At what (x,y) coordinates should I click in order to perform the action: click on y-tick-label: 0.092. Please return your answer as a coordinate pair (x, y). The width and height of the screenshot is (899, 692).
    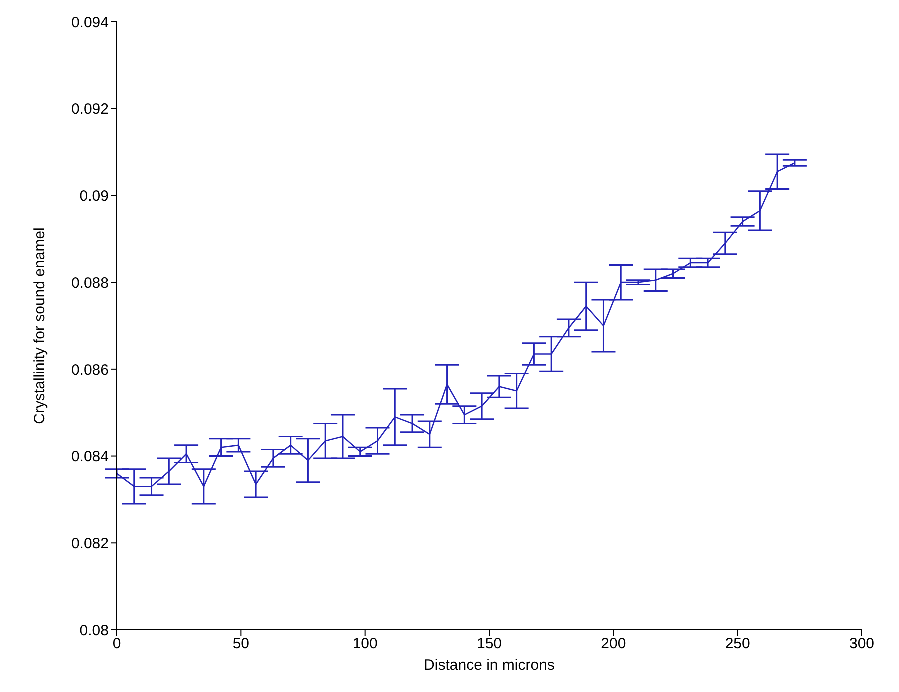
    Looking at the image, I should click on (90, 109).